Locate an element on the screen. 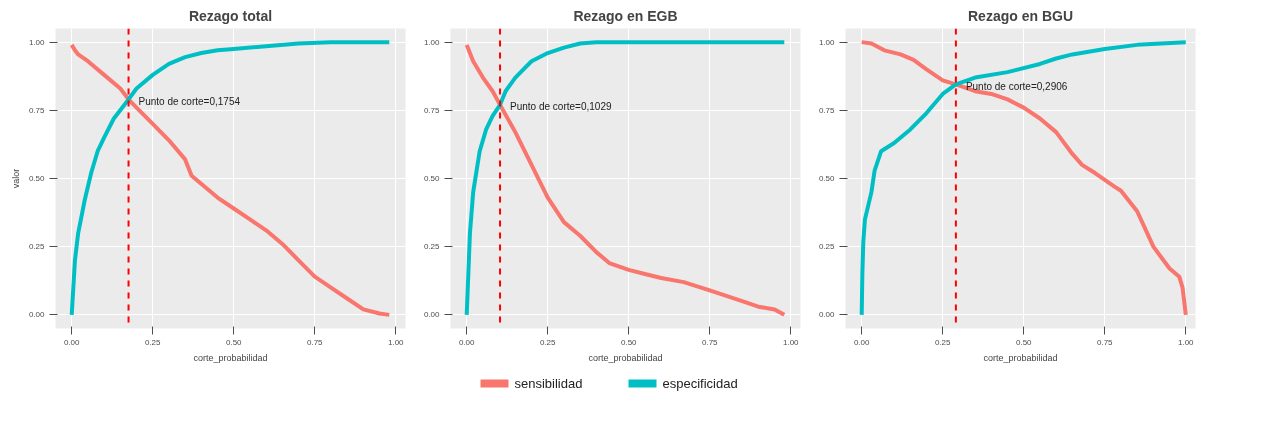 The image size is (1278, 447). annotation: Punto de corte=0,1029 is located at coordinates (561, 107).